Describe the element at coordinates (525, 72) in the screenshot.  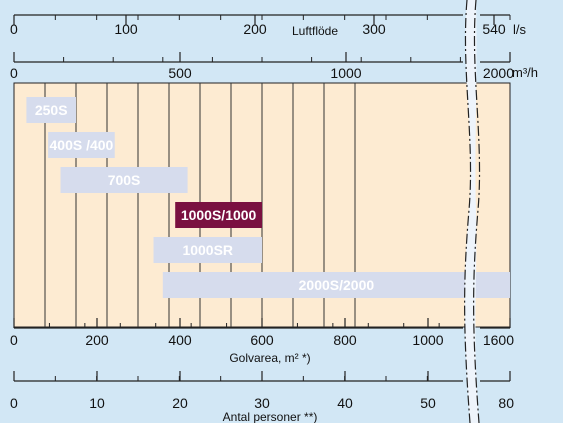
I see `axis-unit: m³/h` at that location.